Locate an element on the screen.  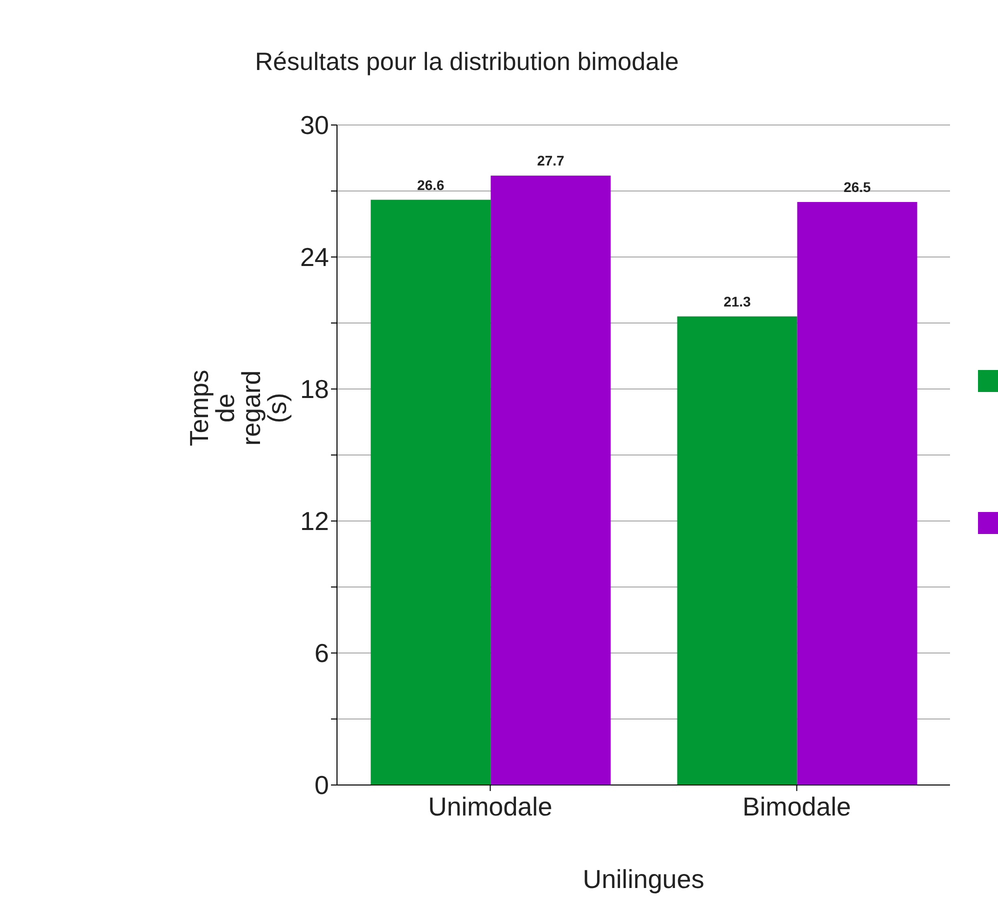
y-axis-title: Temps de regard (s) is located at coordinates (238, 408).